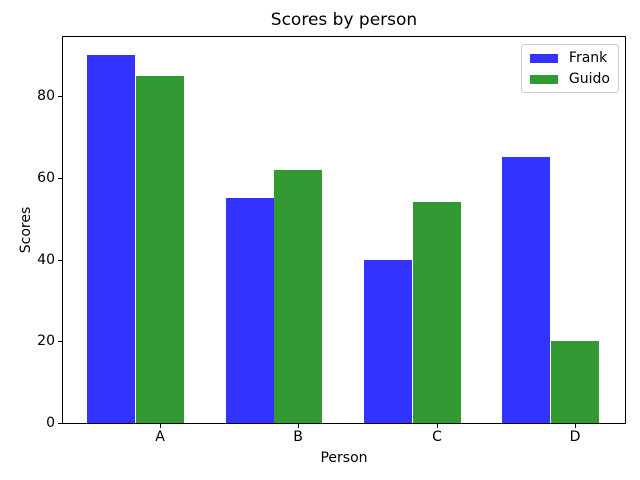 This screenshot has width=640, height=480. I want to click on bar-guido-a, so click(160, 249).